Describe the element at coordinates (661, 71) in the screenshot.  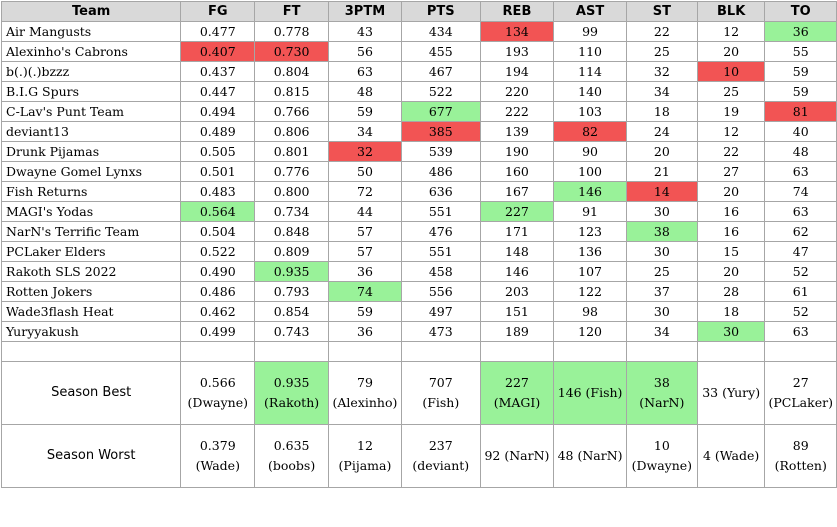
I see `stat-cell-st: 32` at that location.